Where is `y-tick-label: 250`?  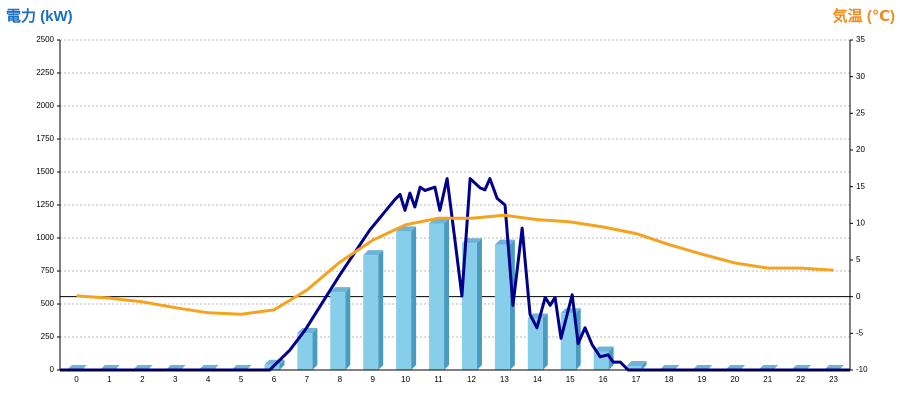
y-tick-label: 250 is located at coordinates (48, 336).